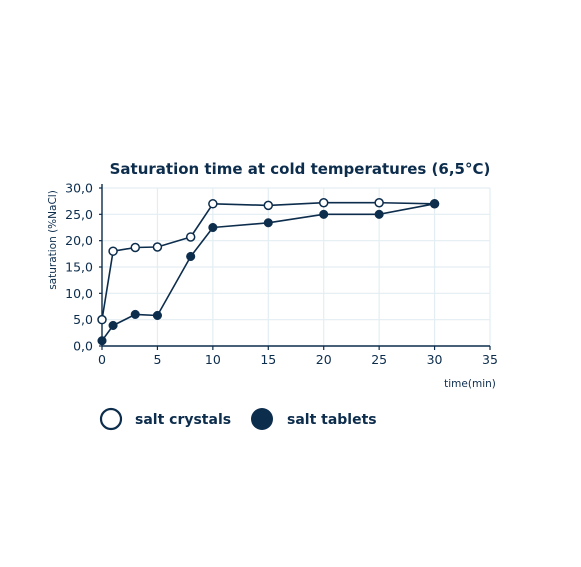 The width and height of the screenshot is (581, 567). Describe the element at coordinates (435, 359) in the screenshot. I see `x-tick-label: 30` at that location.